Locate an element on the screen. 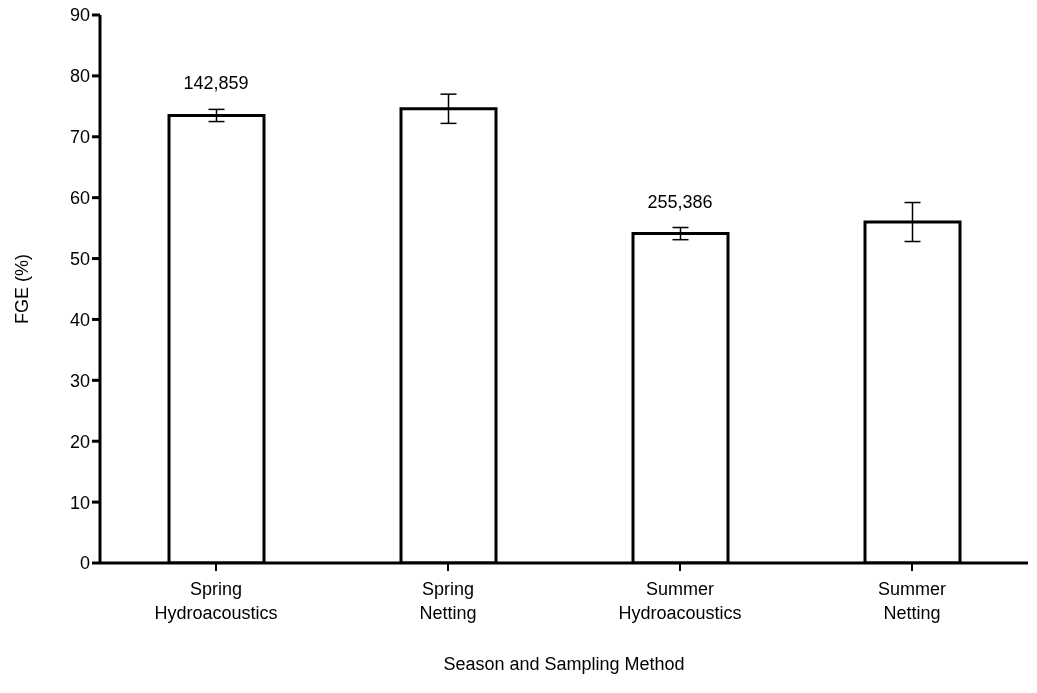 Image resolution: width=1037 pixels, height=693 pixels. y-tick-label: 40 is located at coordinates (79, 319).